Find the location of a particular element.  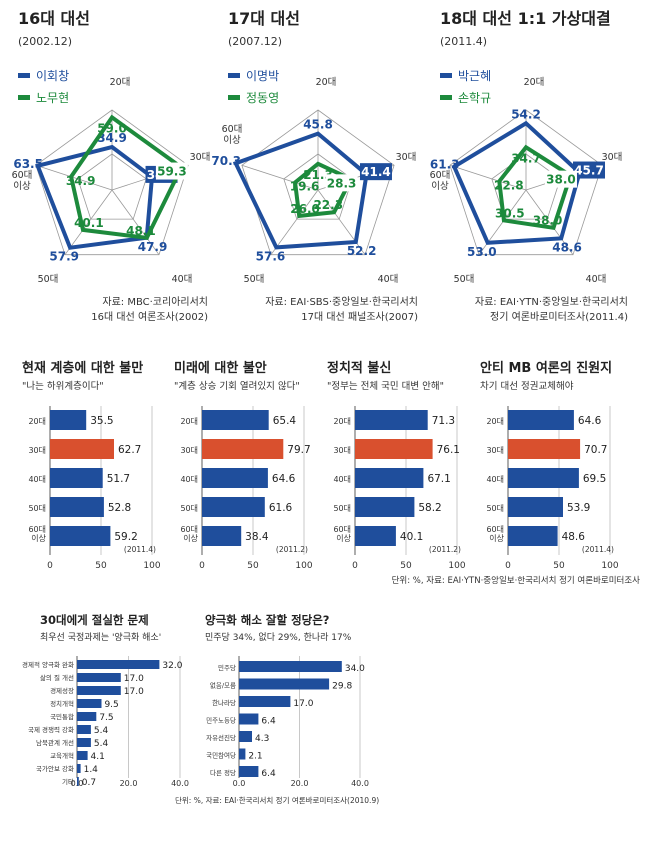

bar-panel-date: (2011.2) is located at coordinates (292, 549).